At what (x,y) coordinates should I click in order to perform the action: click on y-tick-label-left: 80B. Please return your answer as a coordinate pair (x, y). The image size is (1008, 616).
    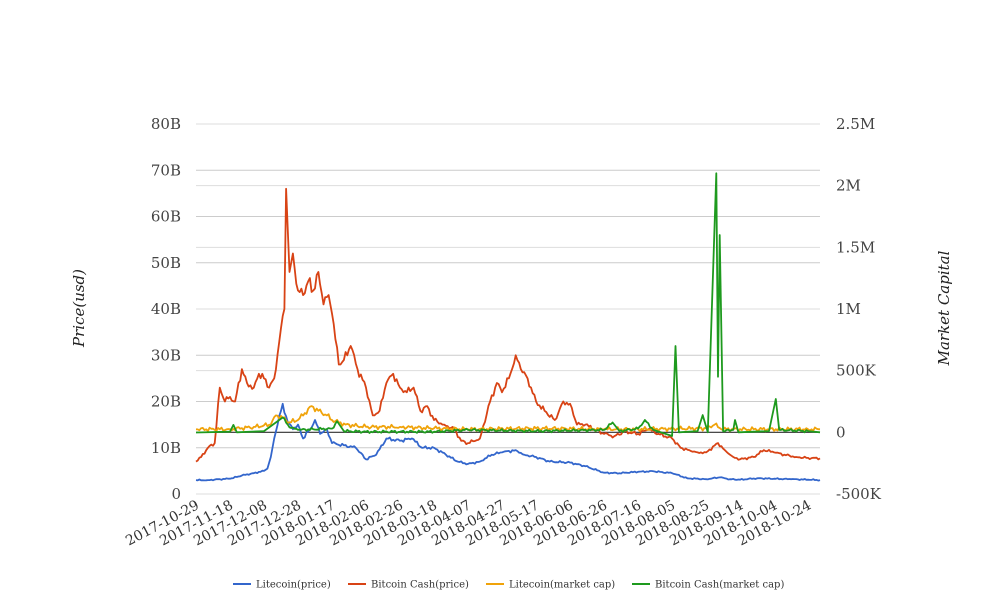
    Looking at the image, I should click on (166, 124).